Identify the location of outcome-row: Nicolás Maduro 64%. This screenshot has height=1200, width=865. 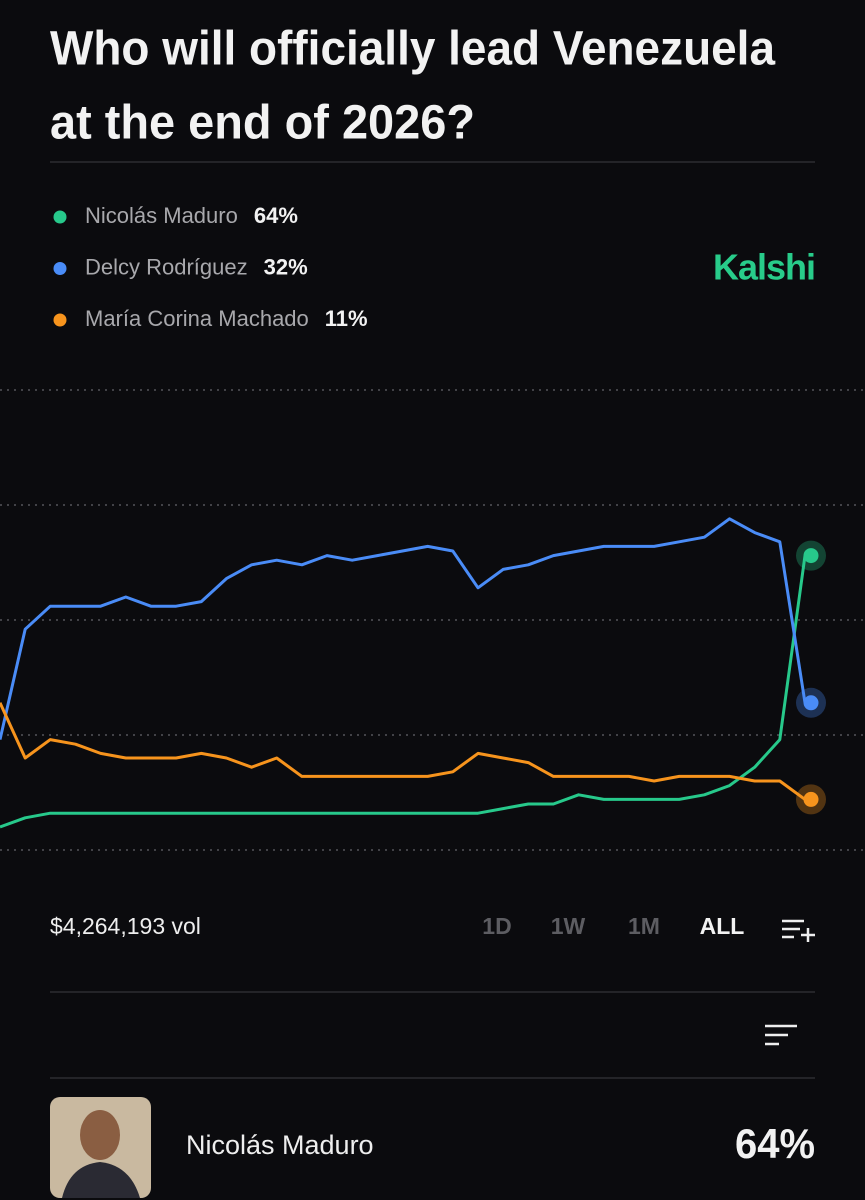
(432, 1147).